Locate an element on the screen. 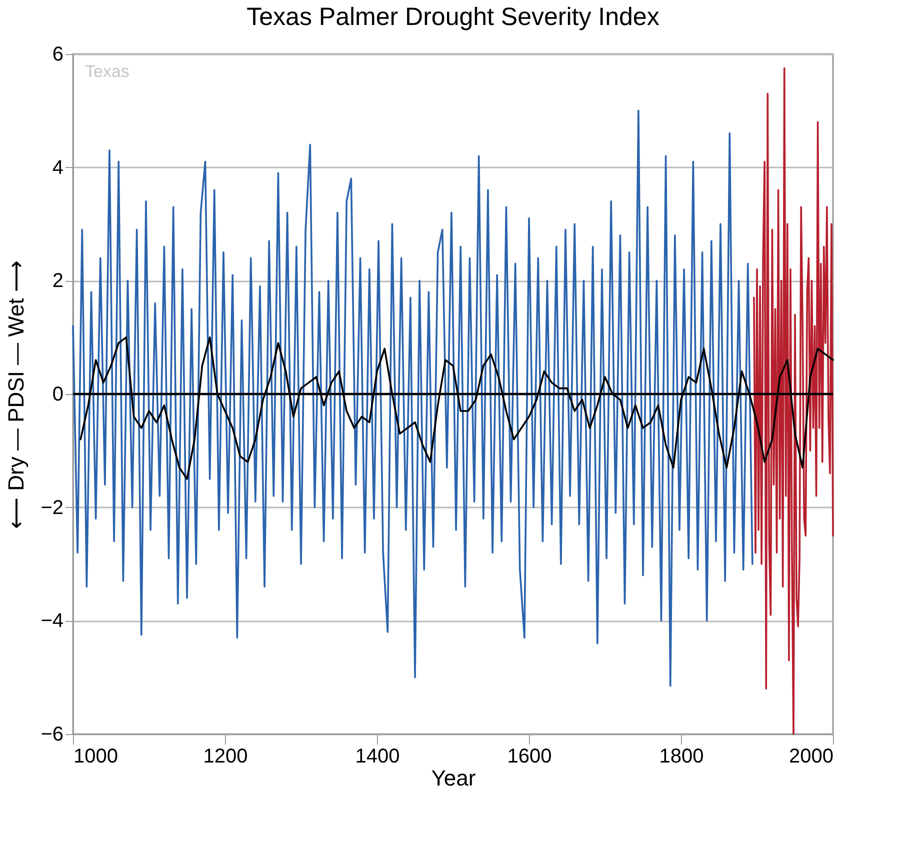 Image resolution: width=921 pixels, height=864 pixels. y-tick-label: −4 is located at coordinates (52, 621).